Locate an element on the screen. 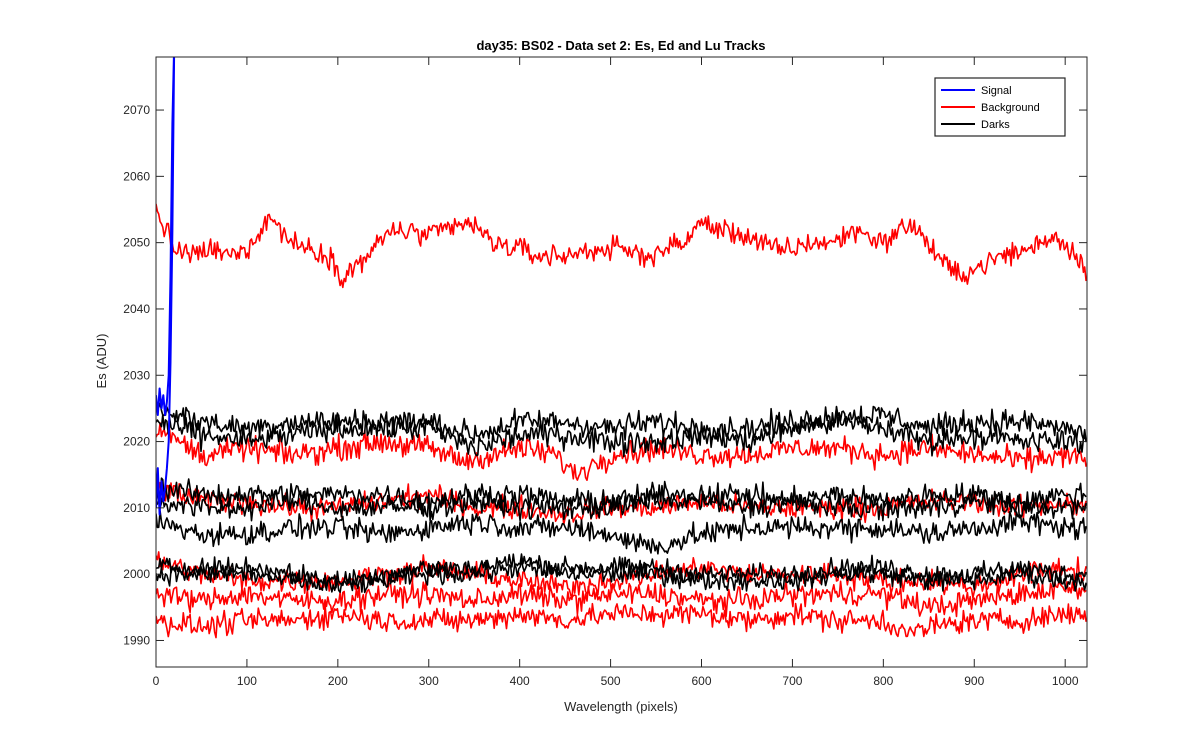 The height and width of the screenshot is (755, 1200). x-tick-label: 300 is located at coordinates (429, 681).